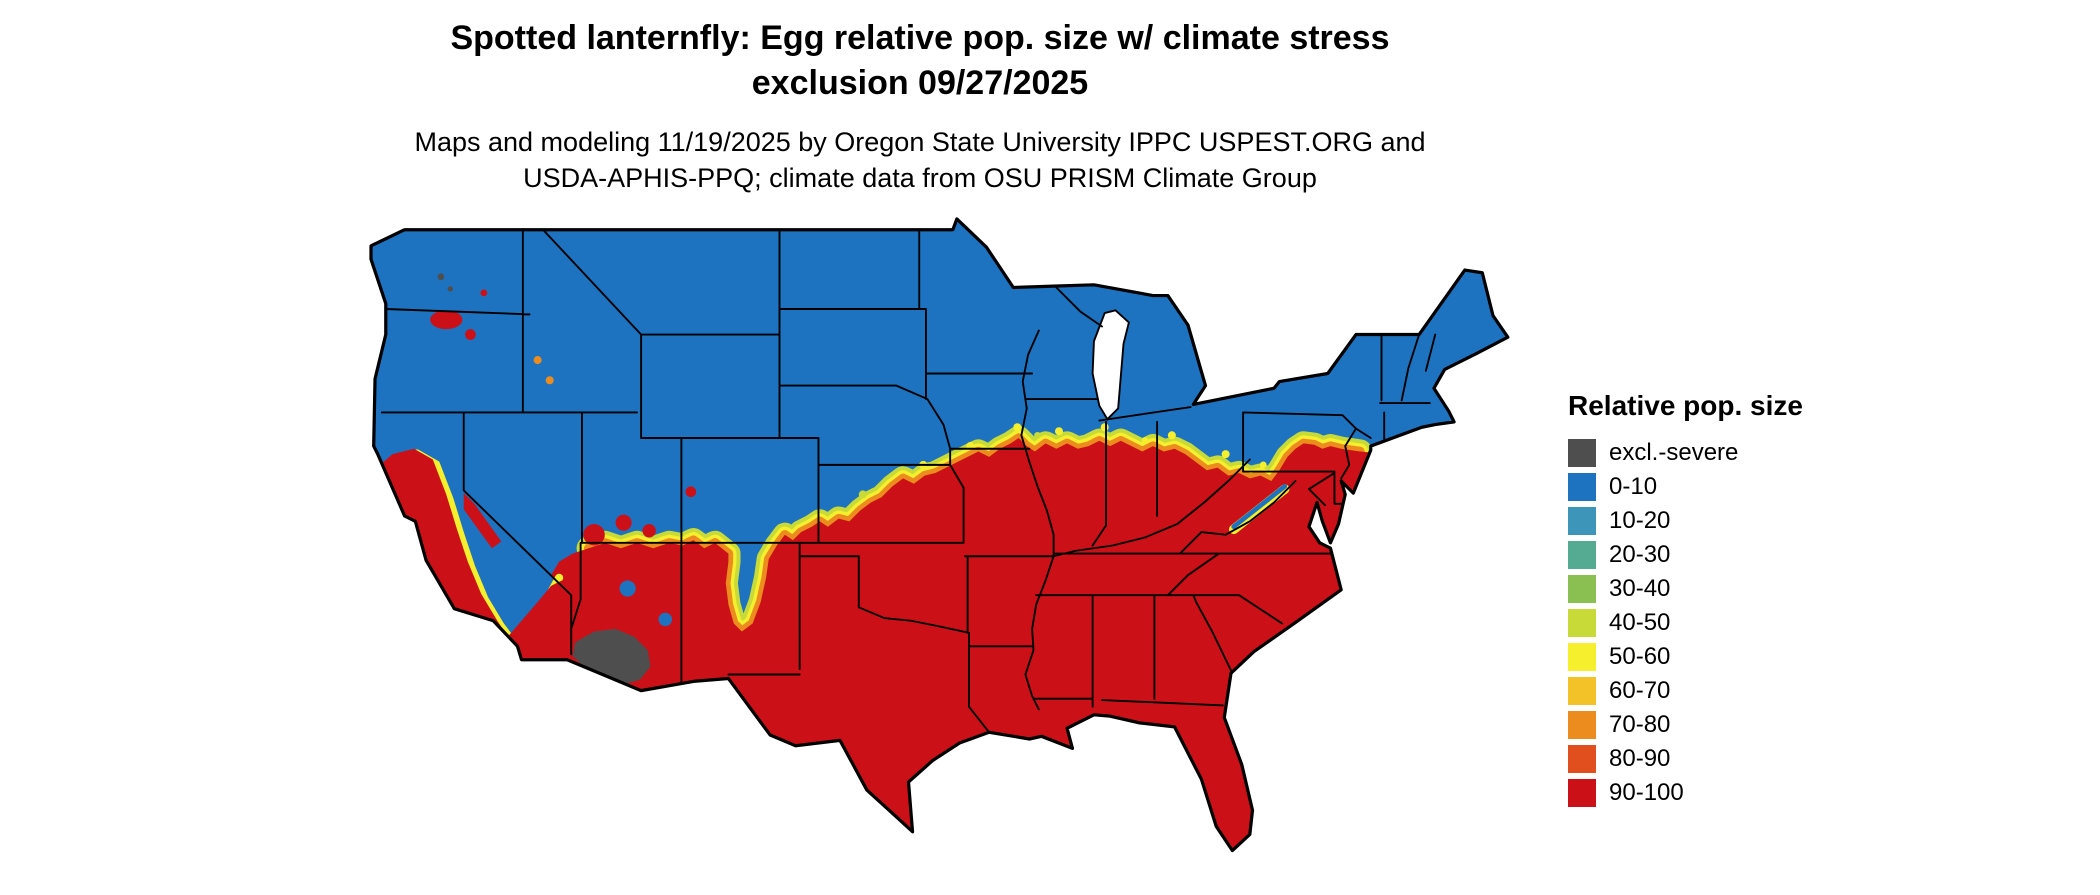 This screenshot has width=2100, height=895. What do you see at coordinates (447, 559) in the screenshot?
I see `region-high-california` at bounding box center [447, 559].